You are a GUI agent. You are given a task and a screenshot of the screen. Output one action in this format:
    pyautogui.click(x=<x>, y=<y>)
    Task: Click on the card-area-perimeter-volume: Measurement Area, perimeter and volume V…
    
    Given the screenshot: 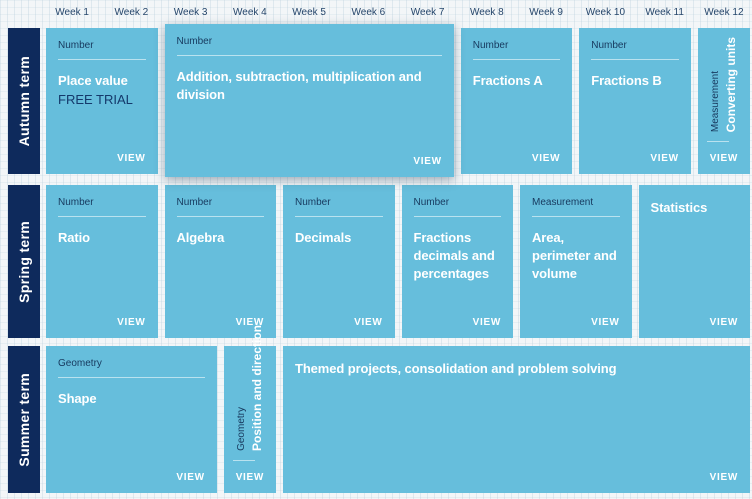 What is the action you would take?
    pyautogui.click(x=576, y=261)
    